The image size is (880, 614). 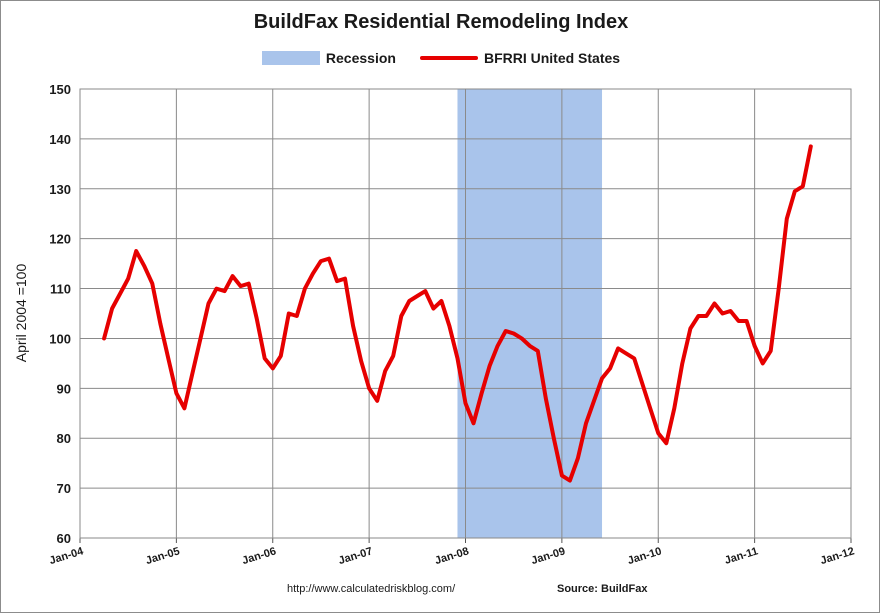 What do you see at coordinates (60, 239) in the screenshot?
I see `y-tick-label: 120` at bounding box center [60, 239].